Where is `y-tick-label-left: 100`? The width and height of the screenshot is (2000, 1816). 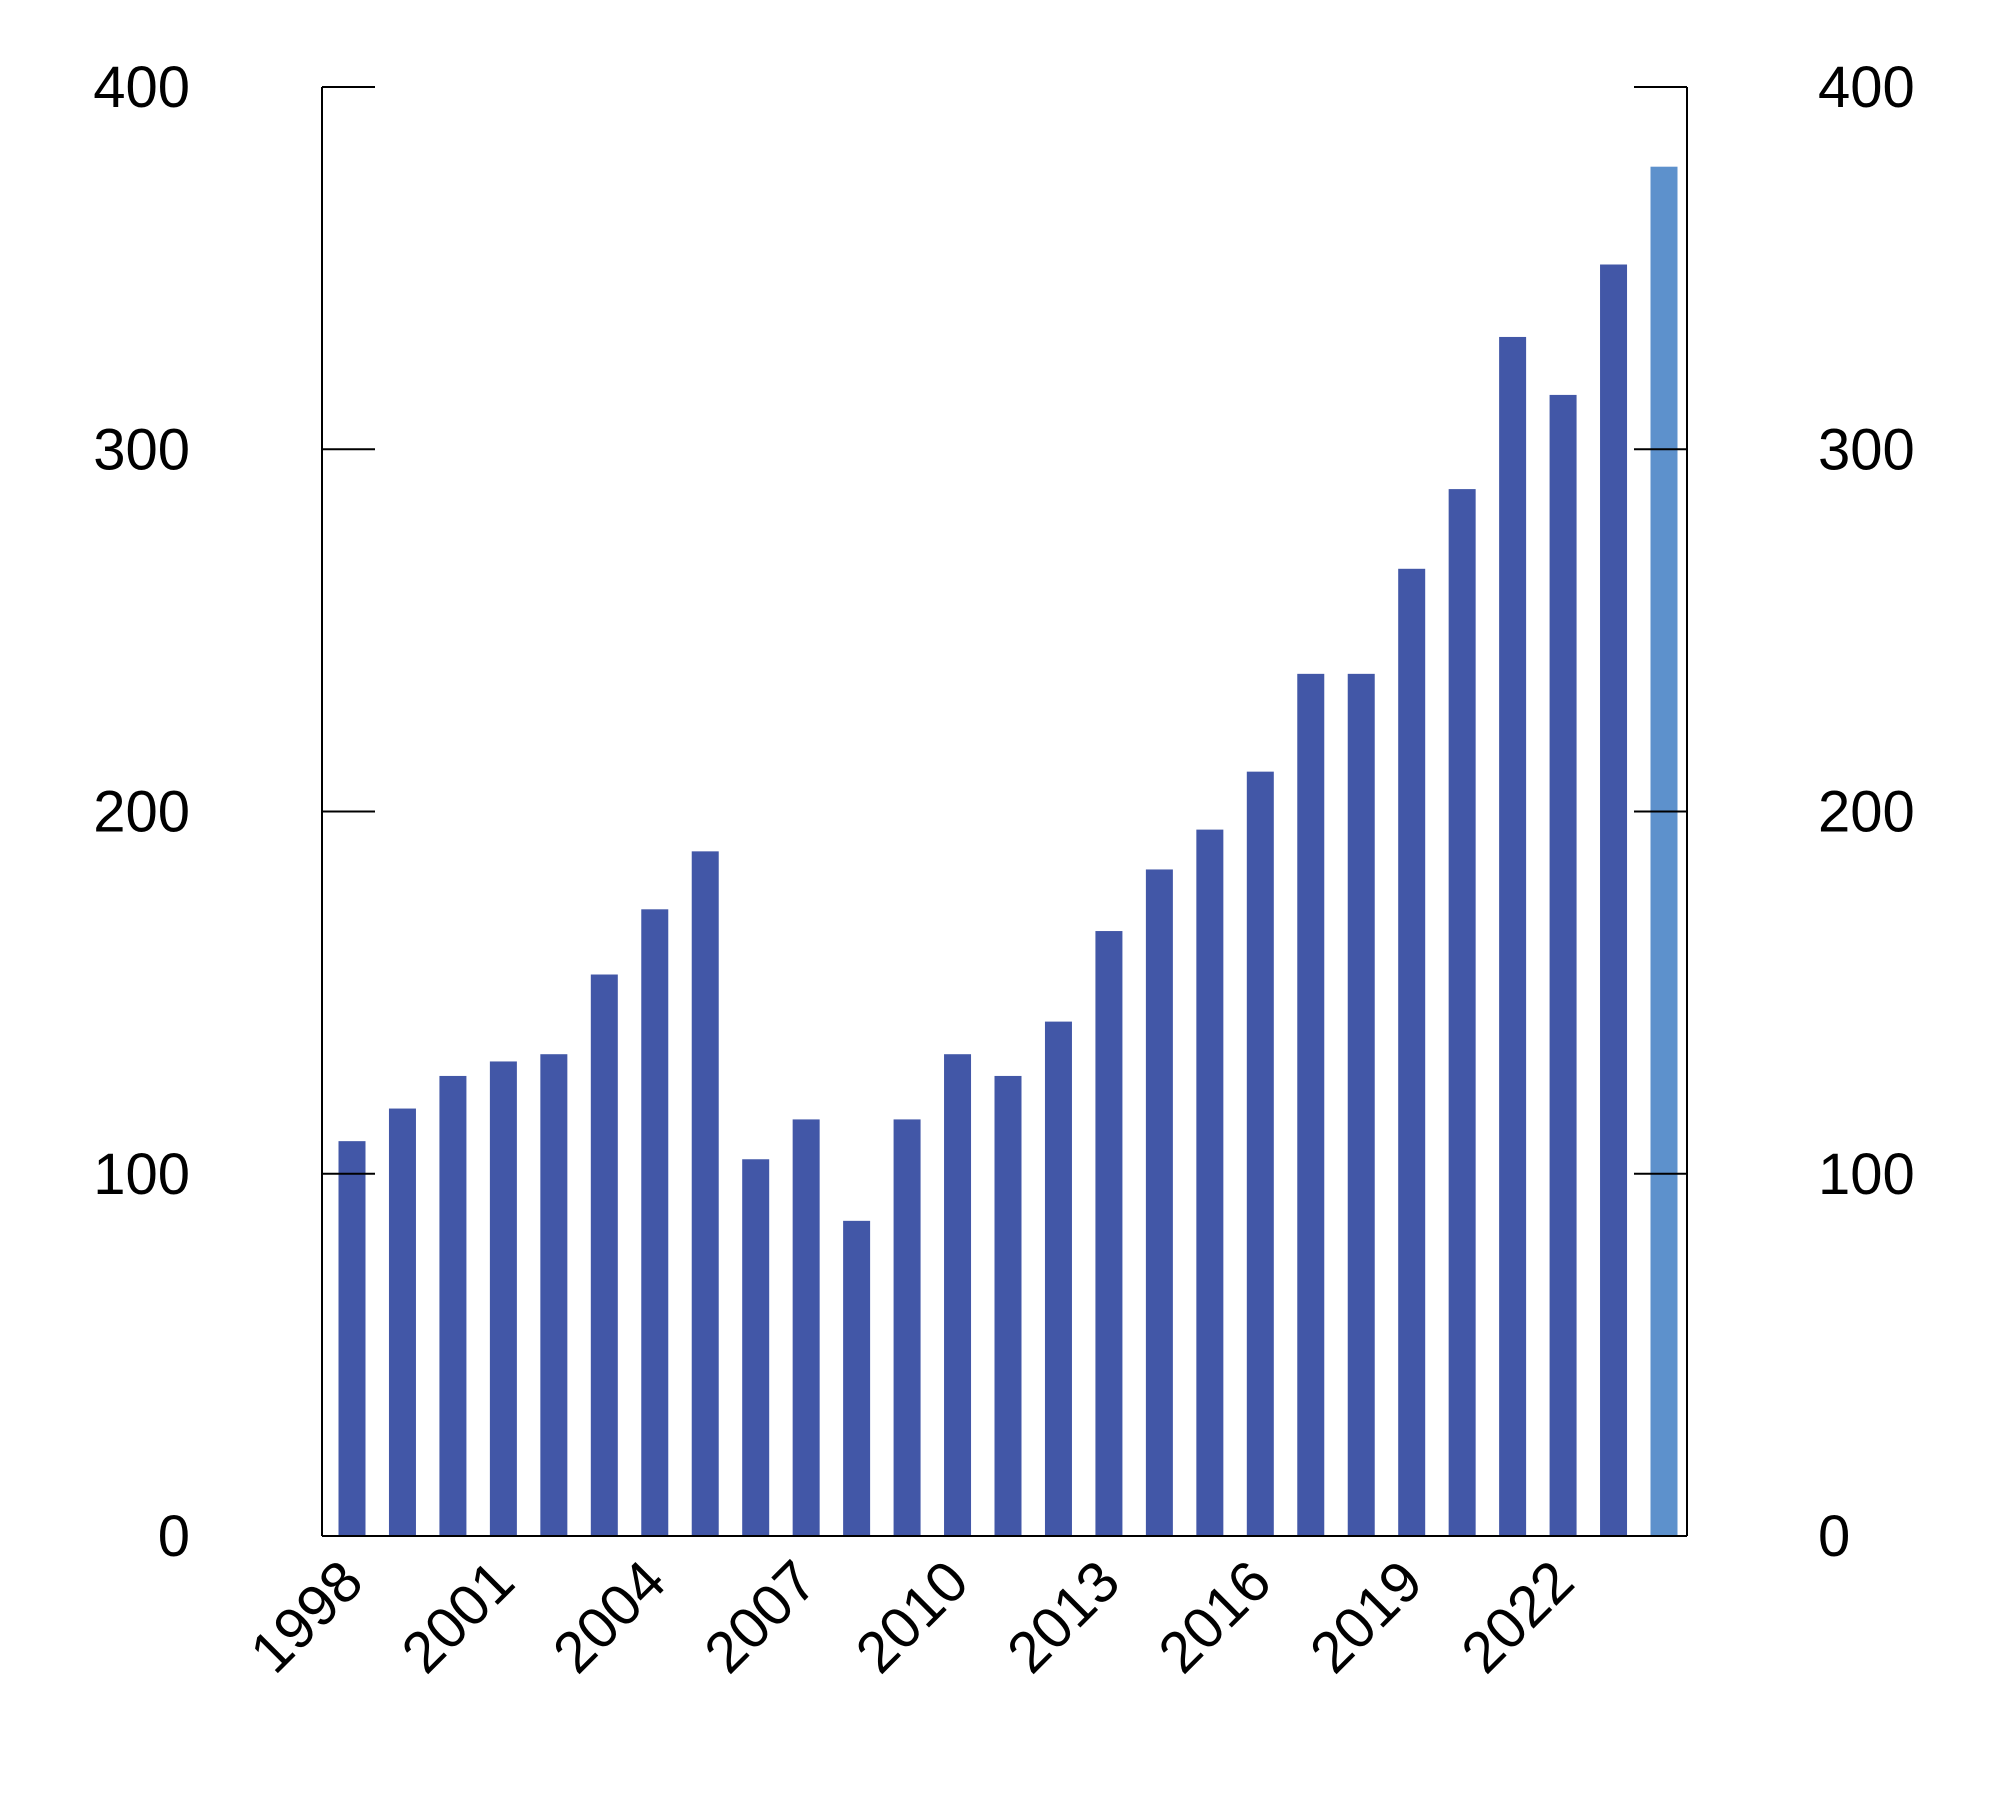 y-tick-label-left: 100 is located at coordinates (141, 1174).